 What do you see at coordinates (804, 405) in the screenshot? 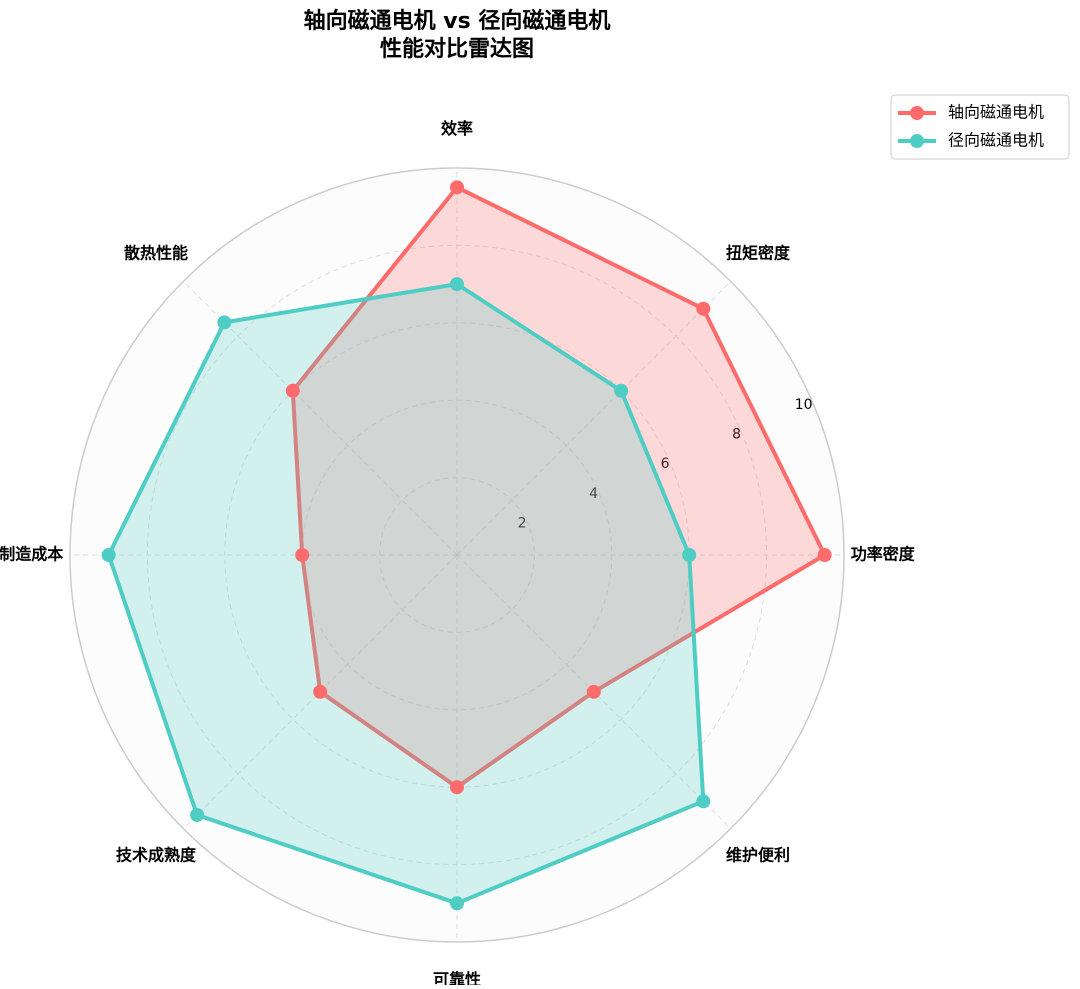
I see `r-tick-label: 10` at bounding box center [804, 405].